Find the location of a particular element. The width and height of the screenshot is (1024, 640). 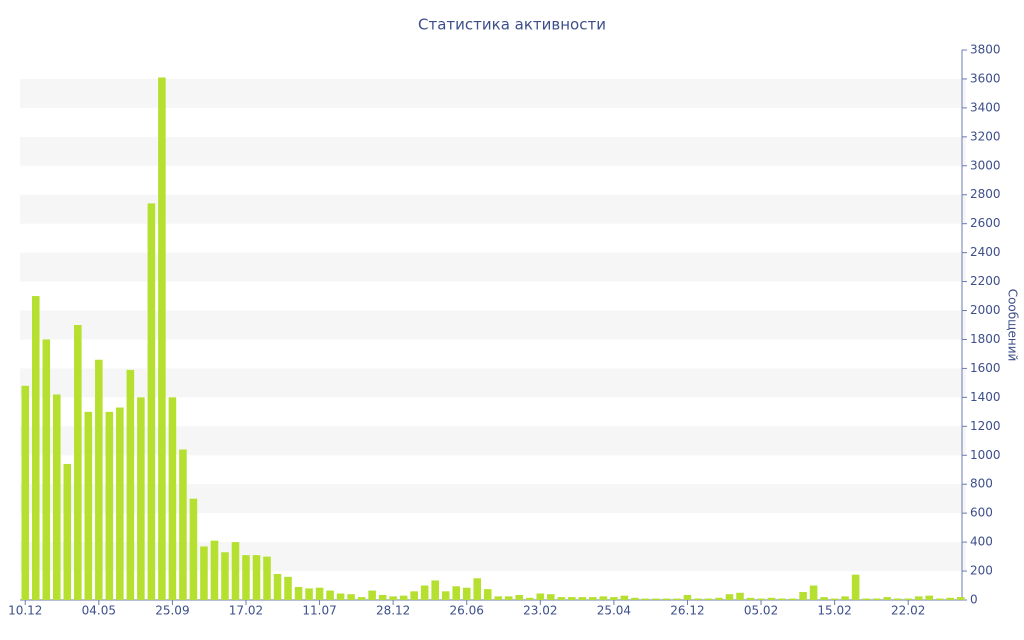

y-tick-label: 400 is located at coordinates (981, 542).